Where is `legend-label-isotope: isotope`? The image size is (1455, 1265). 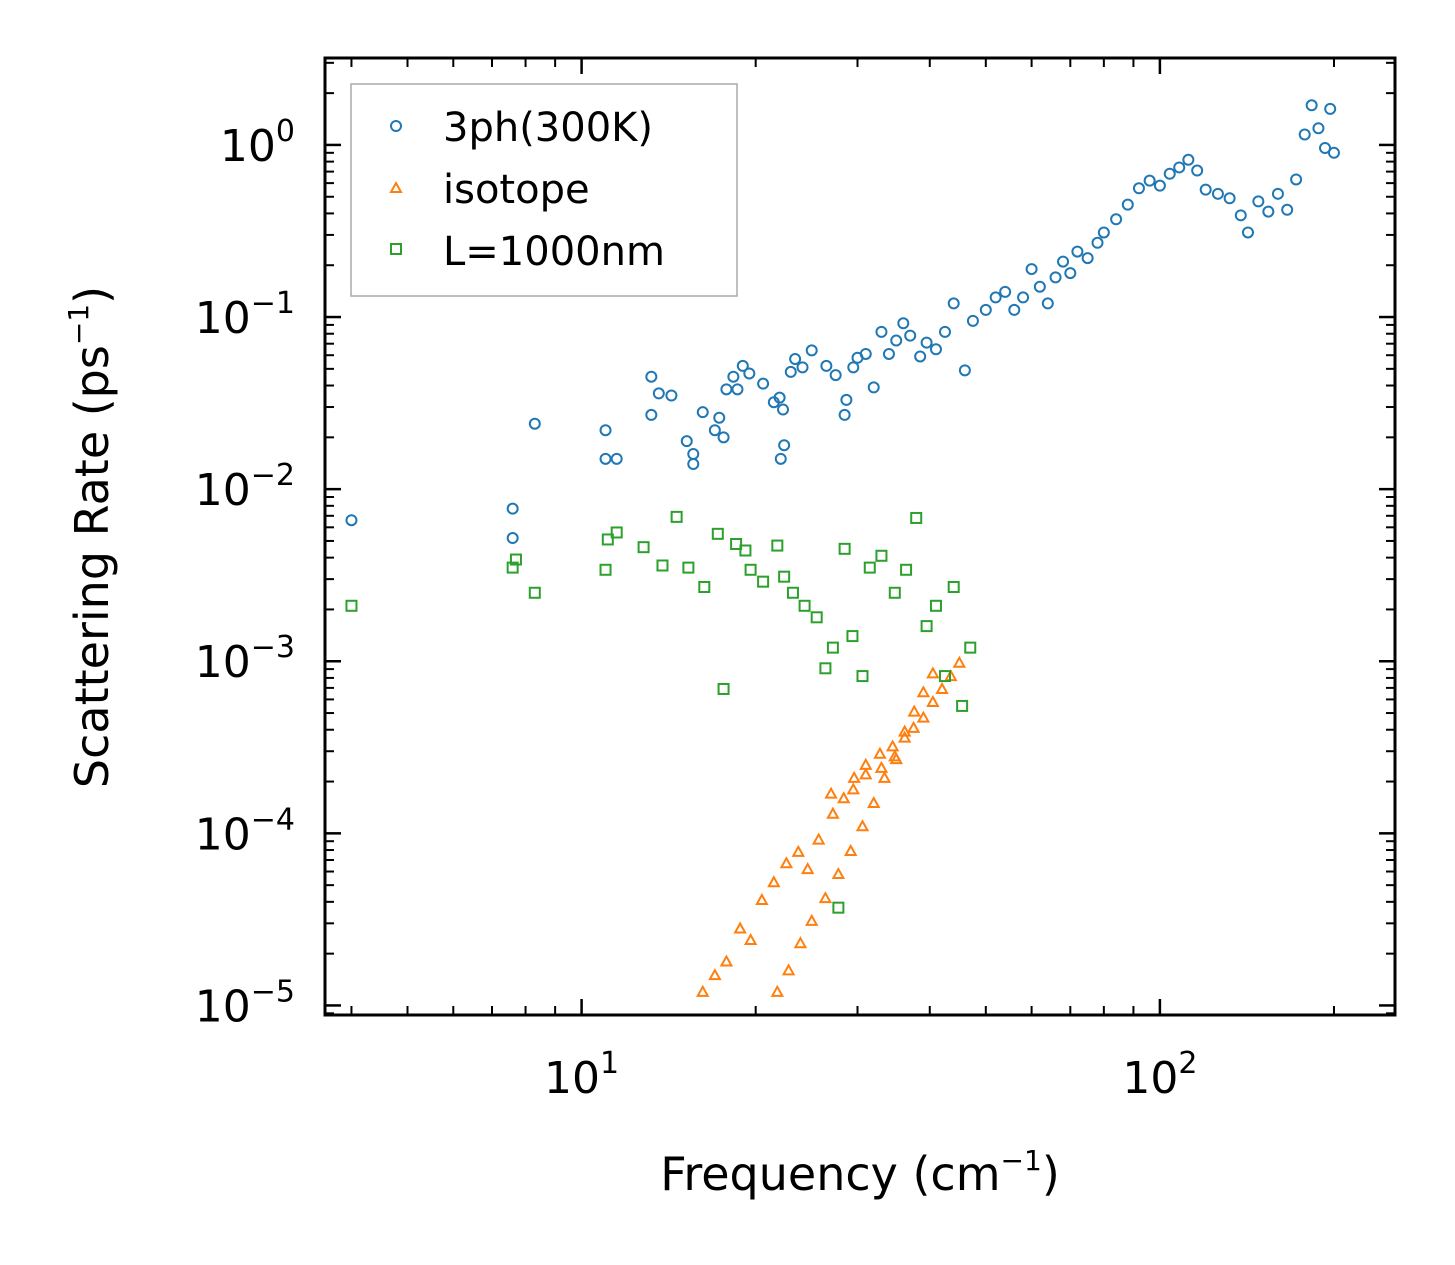 legend-label-isotope: isotope is located at coordinates (516, 190).